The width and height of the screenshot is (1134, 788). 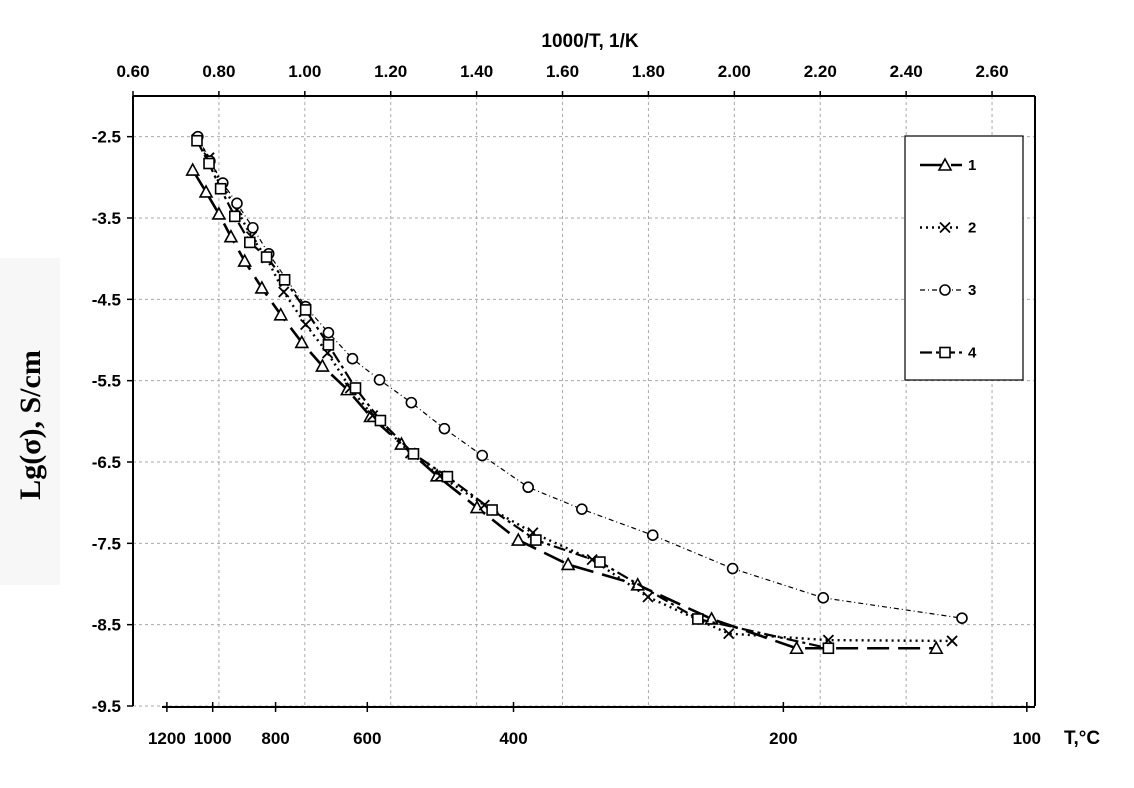 What do you see at coordinates (106, 706) in the screenshot?
I see `y-tick-label: -9.5` at bounding box center [106, 706].